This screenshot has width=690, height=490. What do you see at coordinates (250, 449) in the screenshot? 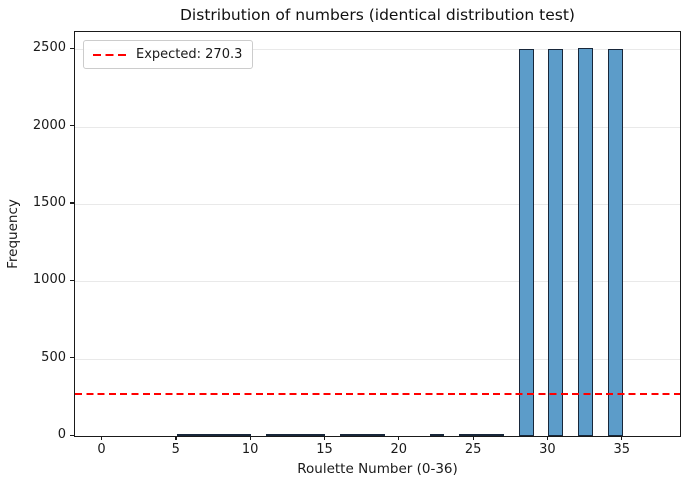
I see `x-tick-label: 10` at bounding box center [250, 449].